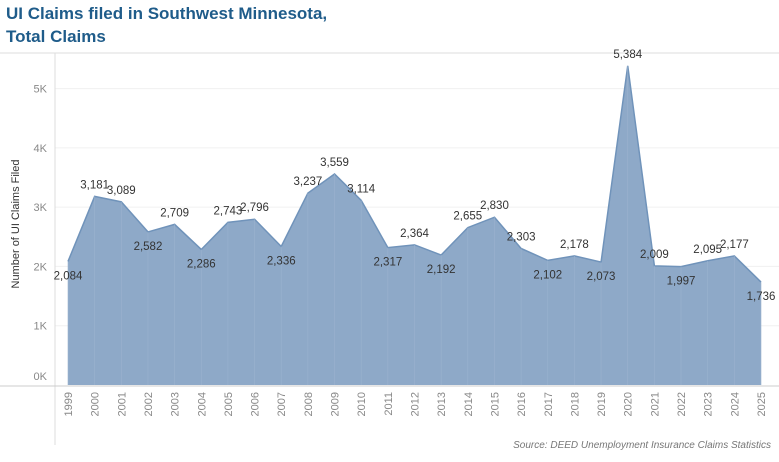 This screenshot has width=779, height=462. Describe the element at coordinates (495, 404) in the screenshot. I see `x-tick-label: 2015` at that location.